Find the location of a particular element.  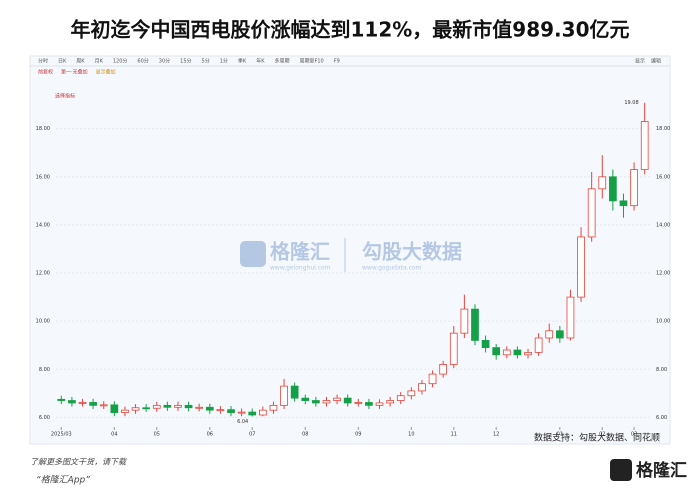

toolbar-item: 1分 is located at coordinates (224, 61).